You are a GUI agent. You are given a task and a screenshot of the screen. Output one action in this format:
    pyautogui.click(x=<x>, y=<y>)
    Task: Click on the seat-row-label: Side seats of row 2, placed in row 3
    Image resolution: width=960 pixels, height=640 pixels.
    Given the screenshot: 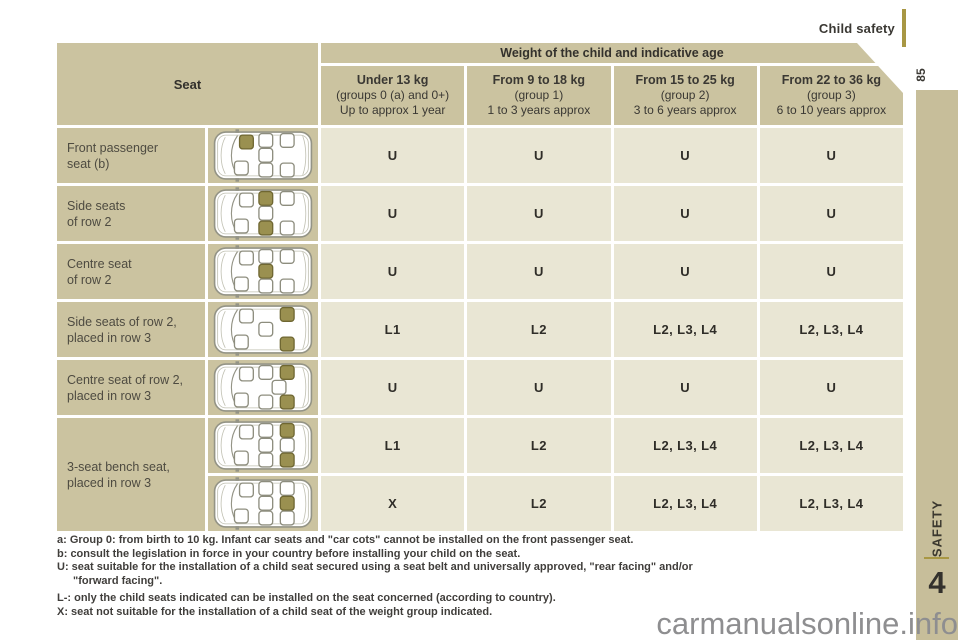 What is the action you would take?
    pyautogui.click(x=131, y=329)
    